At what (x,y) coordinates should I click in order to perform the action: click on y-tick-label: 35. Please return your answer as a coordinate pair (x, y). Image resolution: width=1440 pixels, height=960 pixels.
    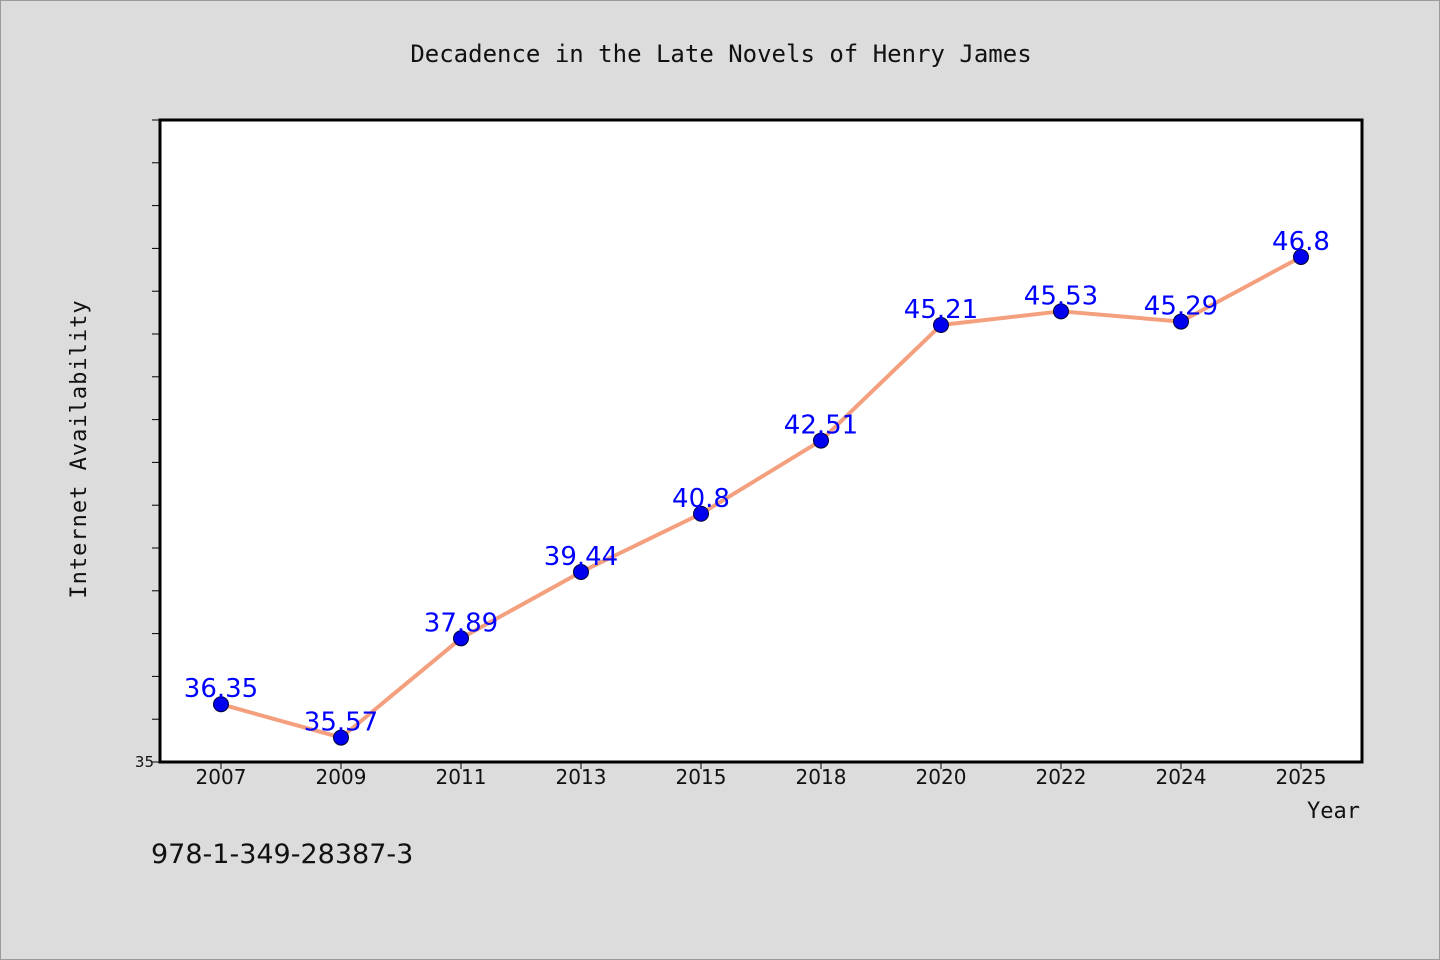
    Looking at the image, I should click on (144, 762).